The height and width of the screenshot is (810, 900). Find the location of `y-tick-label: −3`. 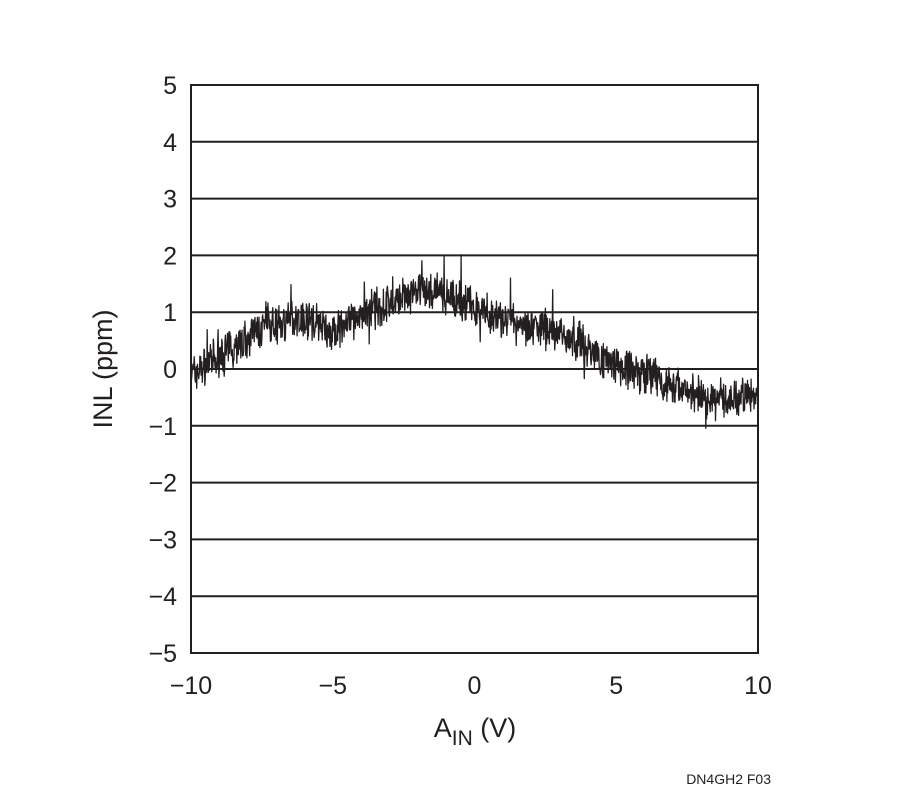

y-tick-label: −3 is located at coordinates (162, 540).